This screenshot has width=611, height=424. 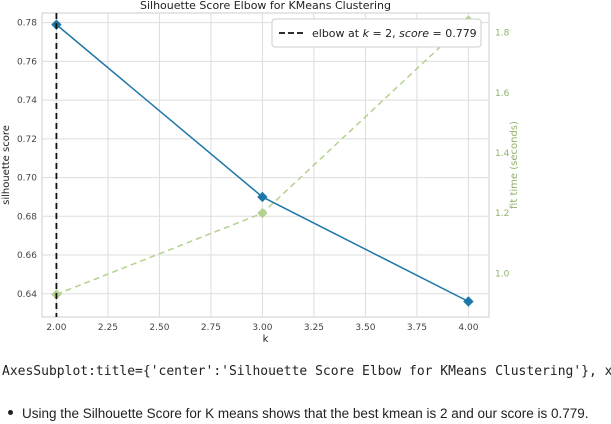 I want to click on x-axis-label: k, so click(x=266, y=339).